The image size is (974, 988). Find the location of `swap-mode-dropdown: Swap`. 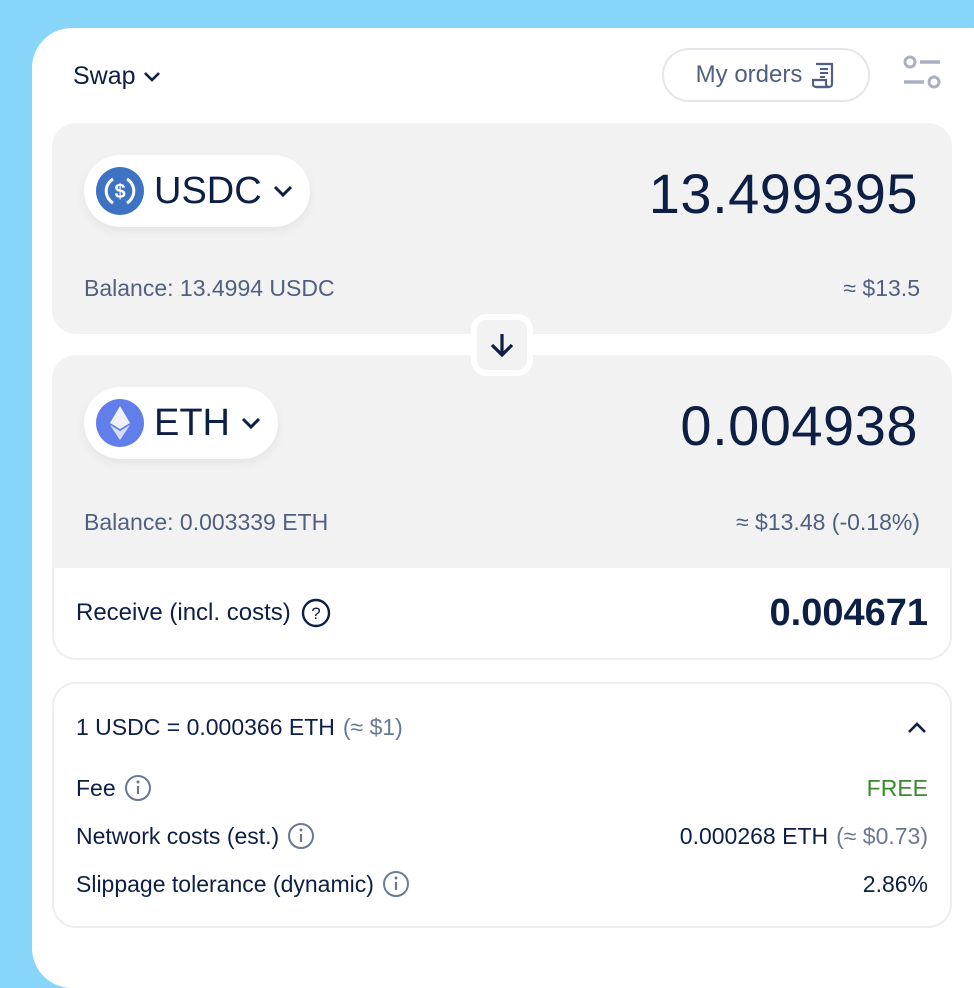

swap-mode-dropdown: Swap is located at coordinates (117, 76).